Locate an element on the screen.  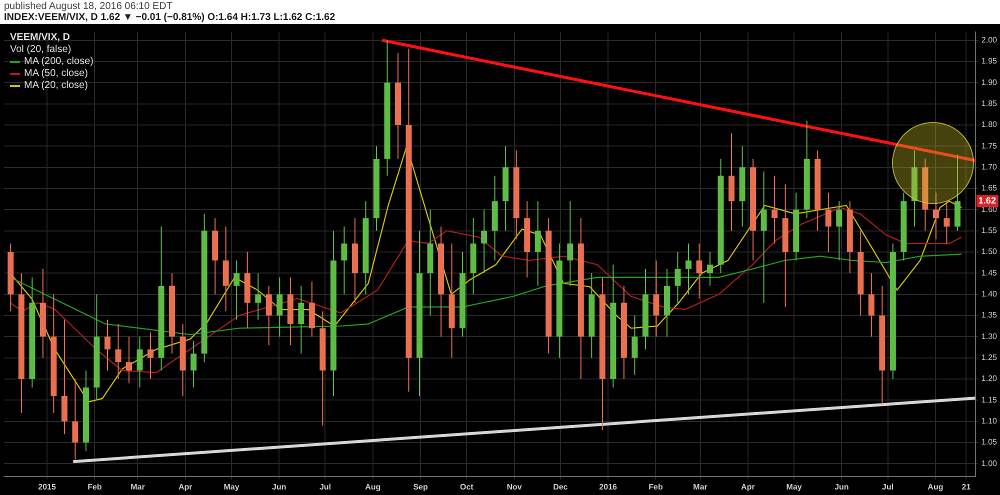
y-tick-label: 1.15 is located at coordinates (989, 399).